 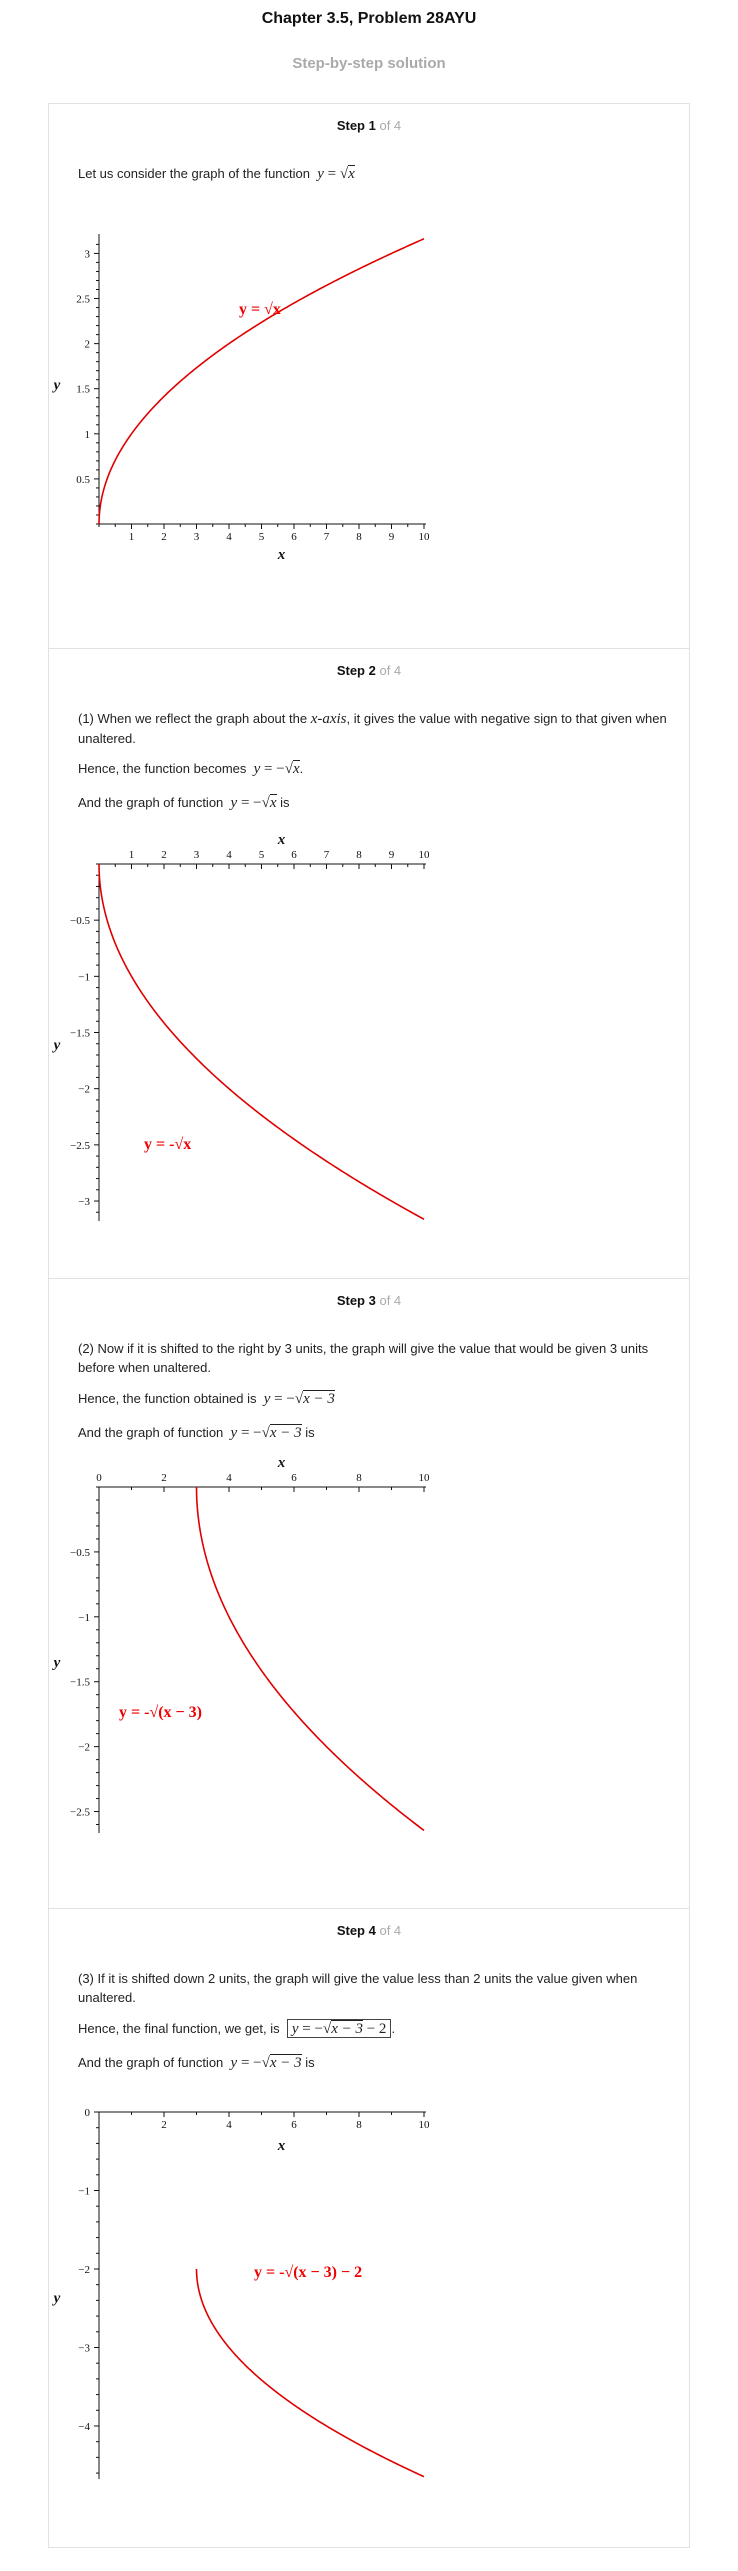 I want to click on text-part: Hence, the final function, we get, is, so click(x=179, y=2028).